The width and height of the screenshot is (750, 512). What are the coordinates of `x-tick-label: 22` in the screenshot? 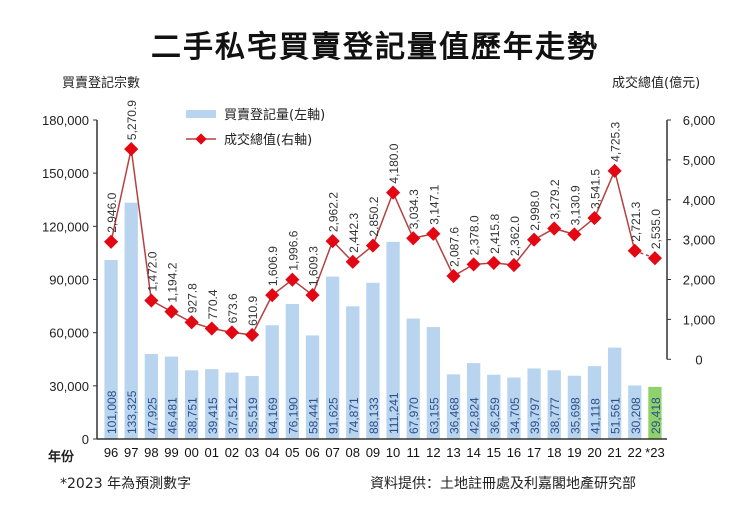 It's located at (635, 452).